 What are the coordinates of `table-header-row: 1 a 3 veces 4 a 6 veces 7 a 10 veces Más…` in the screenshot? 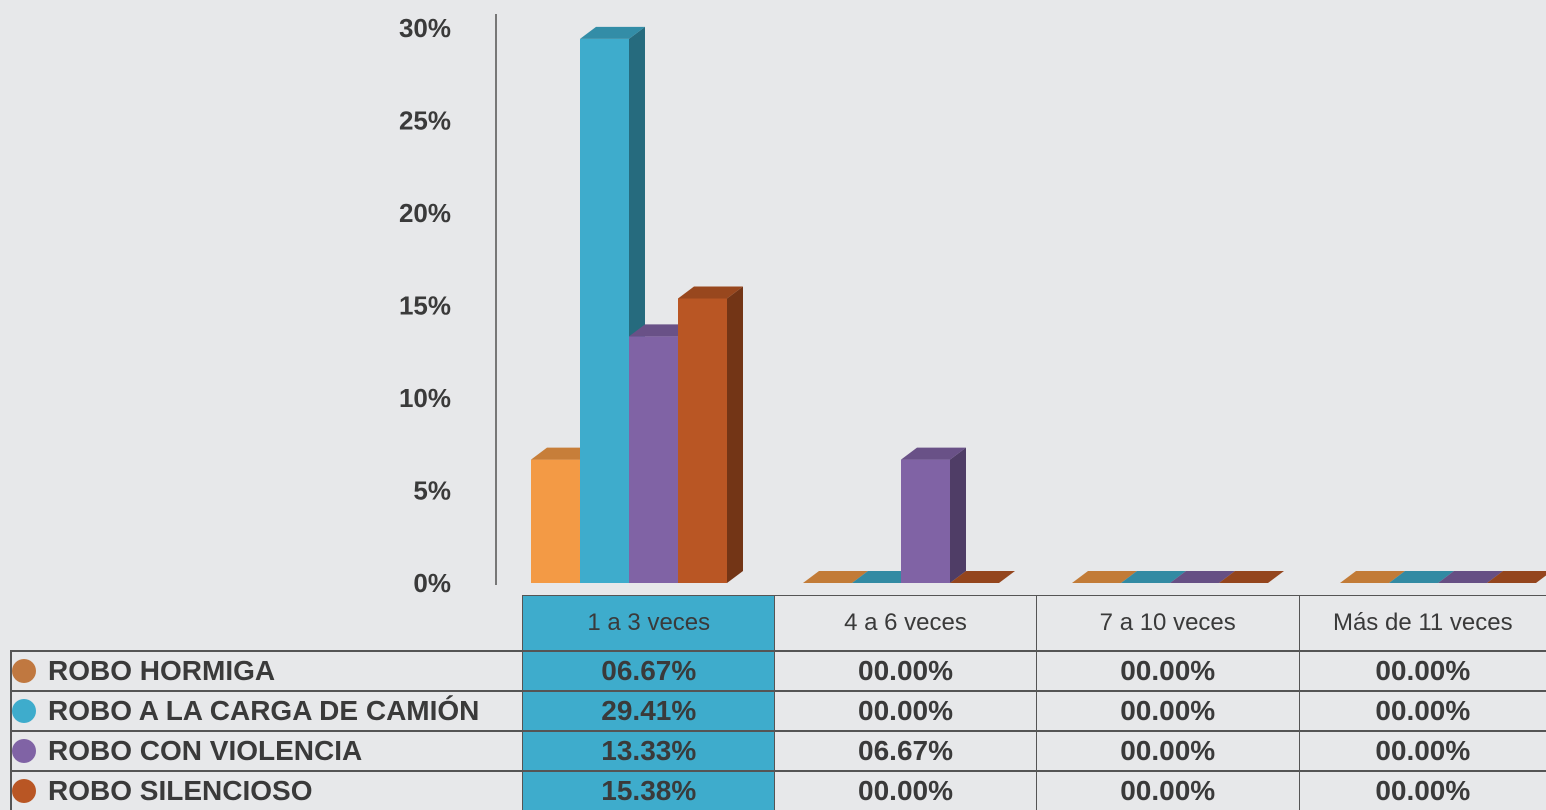 It's located at (778, 623).